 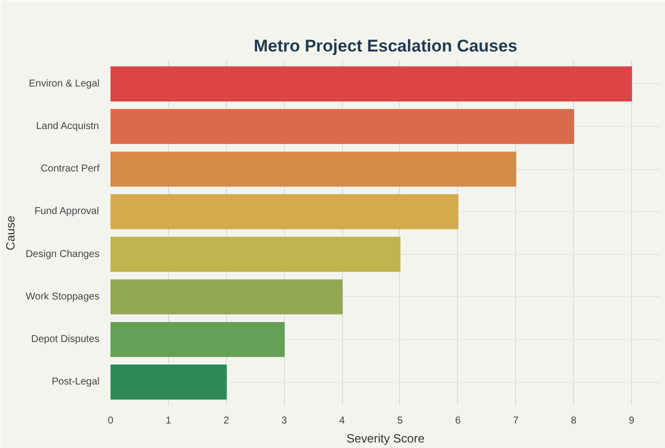 What do you see at coordinates (458, 421) in the screenshot?
I see `x-tick-label: 6` at bounding box center [458, 421].